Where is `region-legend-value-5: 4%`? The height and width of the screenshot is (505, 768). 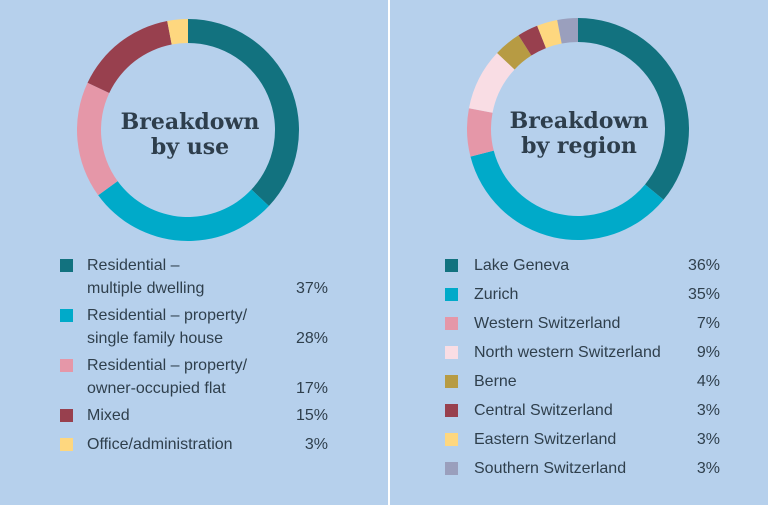
region-legend-value-5: 4% is located at coordinates (708, 381).